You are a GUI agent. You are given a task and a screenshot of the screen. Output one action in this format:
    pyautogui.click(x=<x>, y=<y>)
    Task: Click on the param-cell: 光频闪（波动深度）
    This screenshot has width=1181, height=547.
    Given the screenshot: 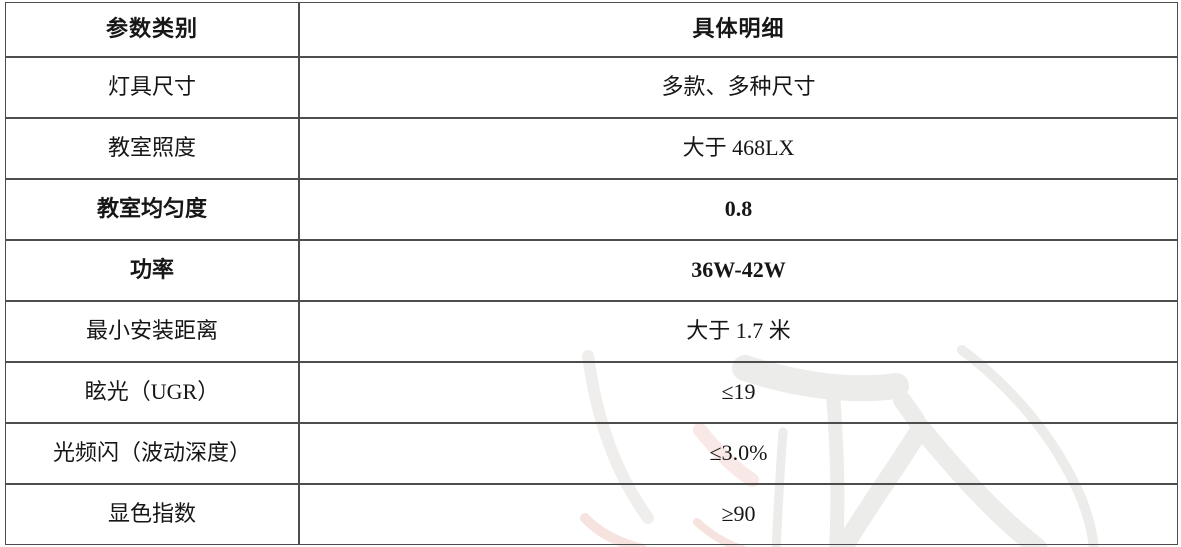 What is the action you would take?
    pyautogui.click(x=152, y=453)
    